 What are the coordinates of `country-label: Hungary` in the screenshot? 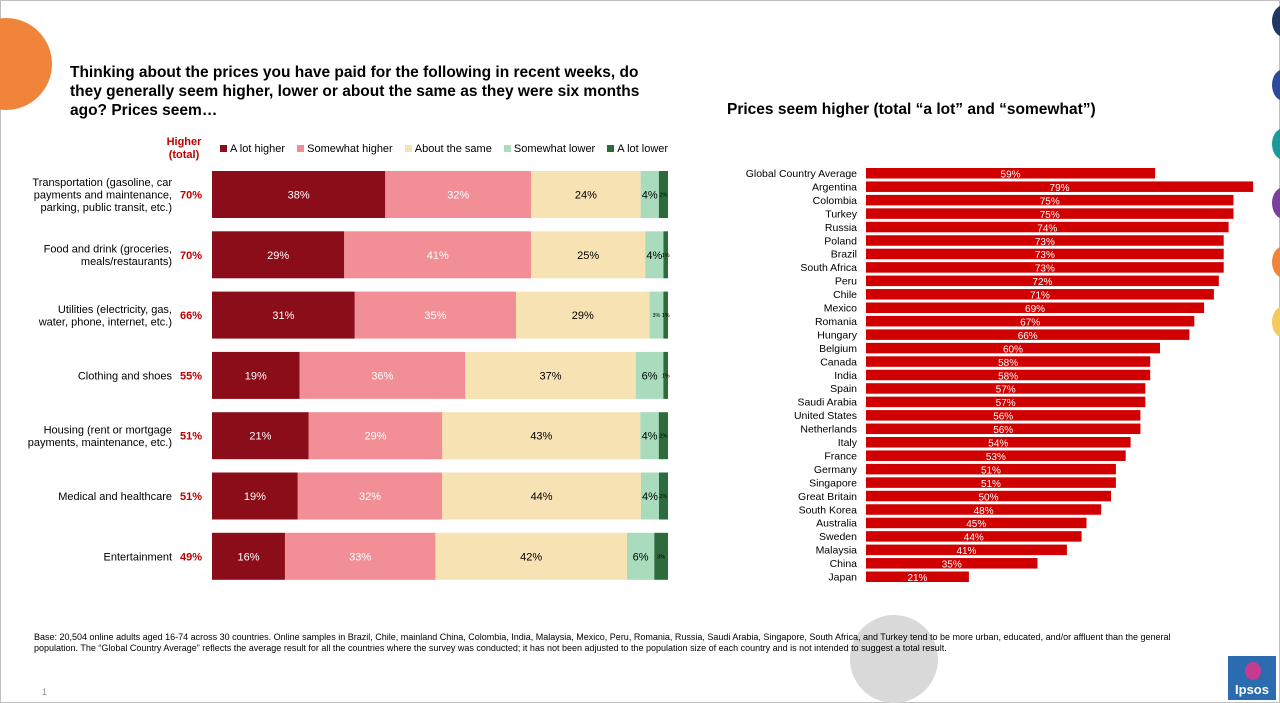 It's located at (837, 335).